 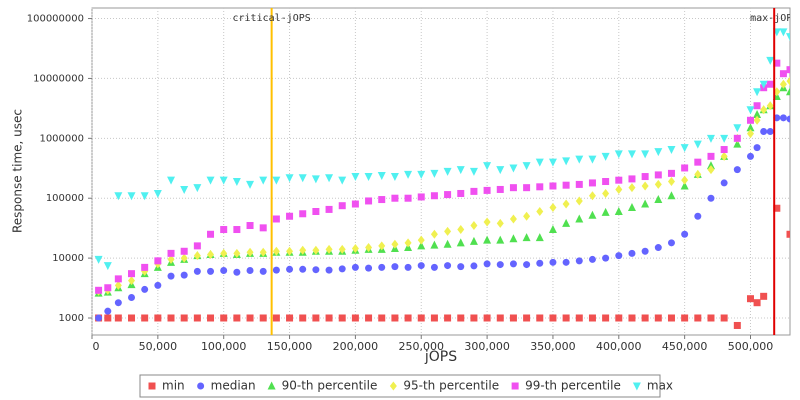 I want to click on y-tick-label: 100000000, so click(x=55, y=19).